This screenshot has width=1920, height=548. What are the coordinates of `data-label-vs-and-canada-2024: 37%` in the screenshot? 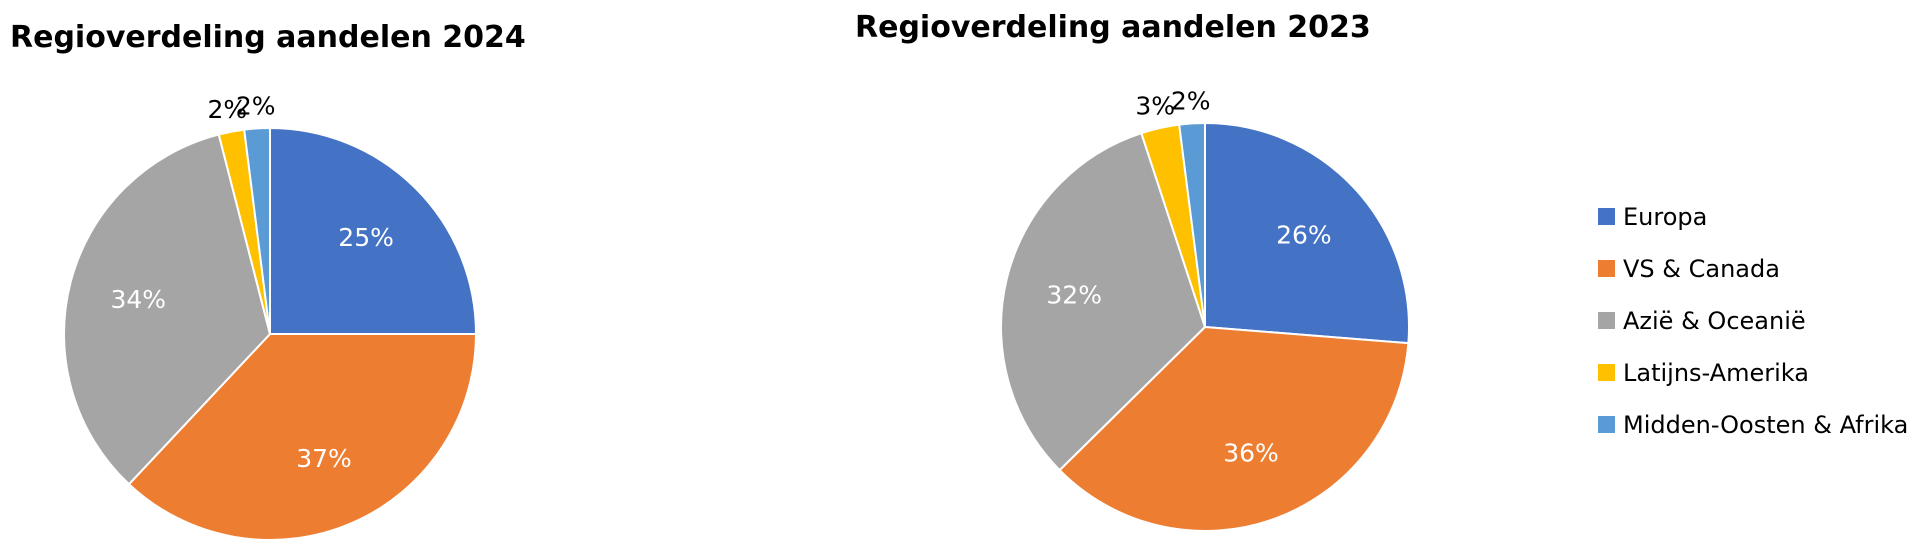 It's located at (324, 458).